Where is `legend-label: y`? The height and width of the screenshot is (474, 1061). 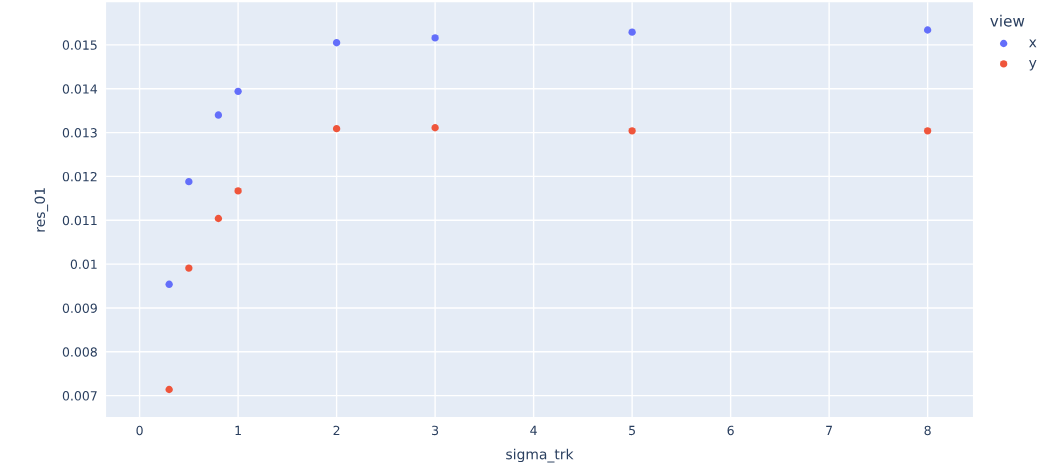
legend-label: y is located at coordinates (1033, 65).